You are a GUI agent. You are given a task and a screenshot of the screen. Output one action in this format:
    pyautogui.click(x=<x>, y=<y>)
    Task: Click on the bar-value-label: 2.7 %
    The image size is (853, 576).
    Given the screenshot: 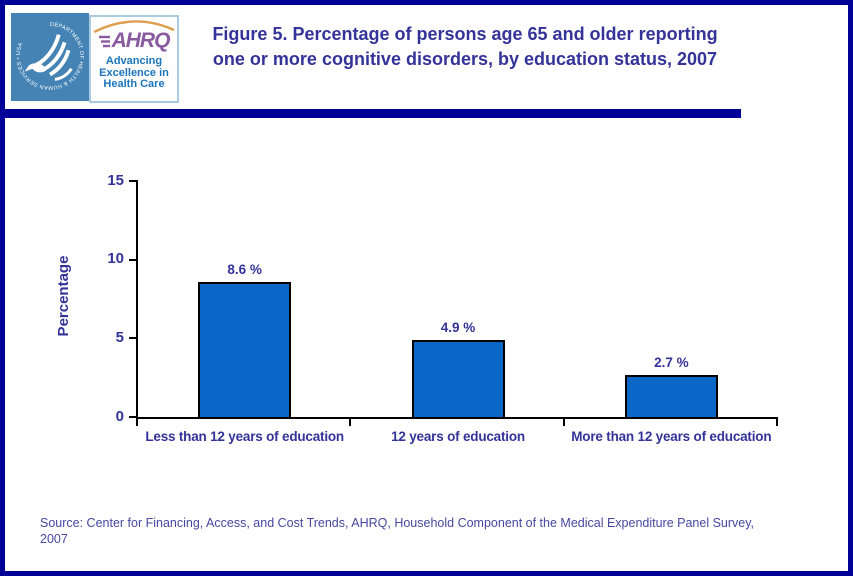 What is the action you would take?
    pyautogui.click(x=671, y=362)
    